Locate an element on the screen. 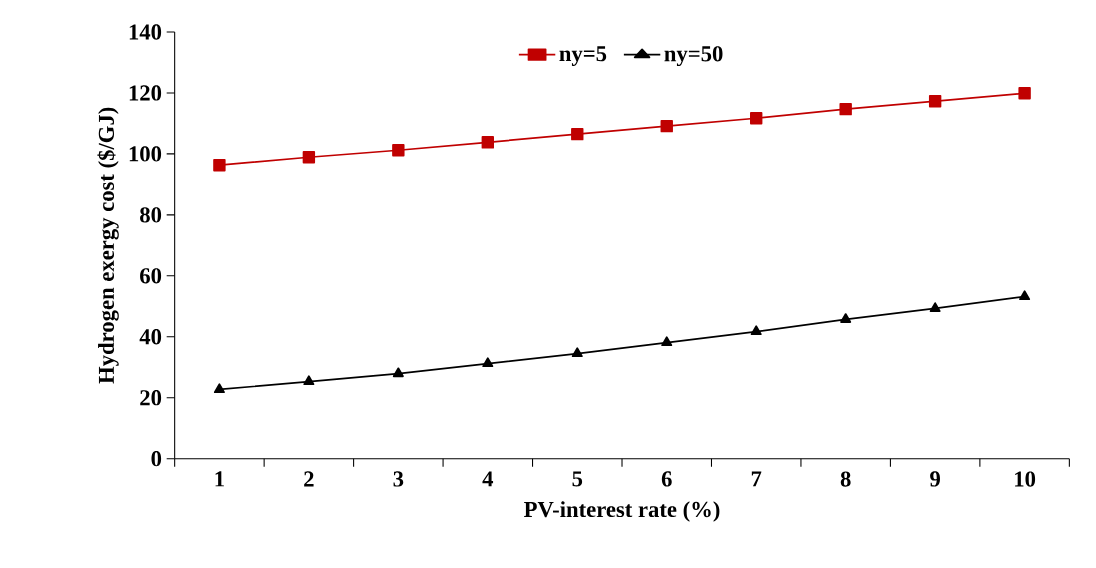 This screenshot has width=1096, height=568. x-tick-label: 10 is located at coordinates (1025, 479).